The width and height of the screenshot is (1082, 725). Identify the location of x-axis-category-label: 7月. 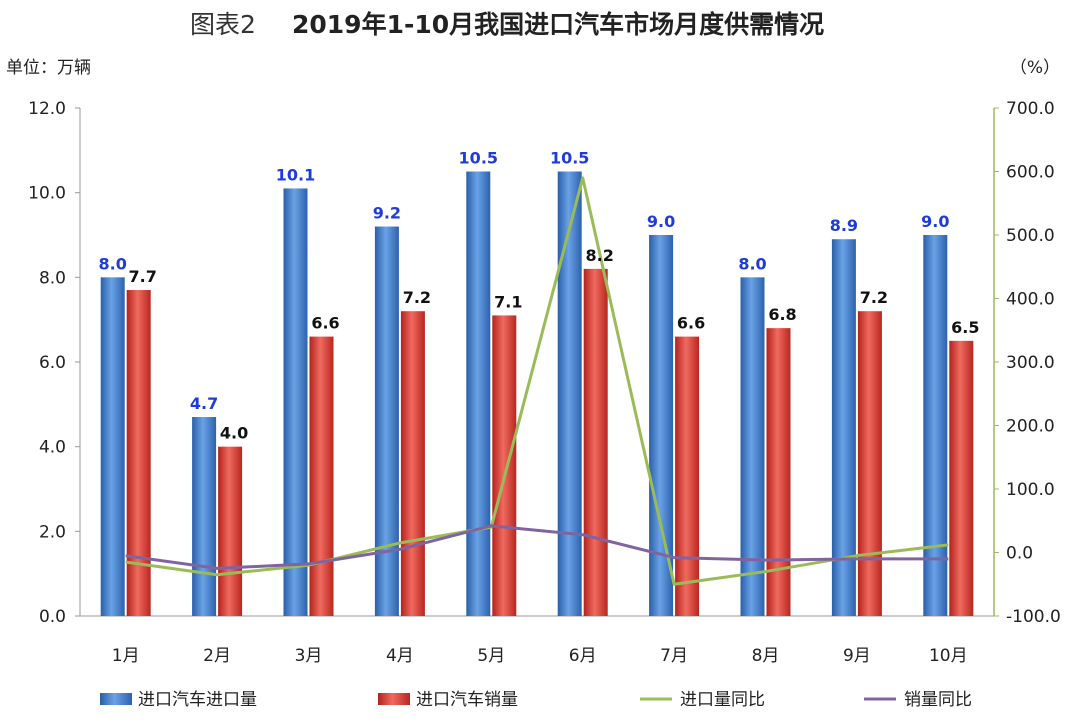
(674, 656).